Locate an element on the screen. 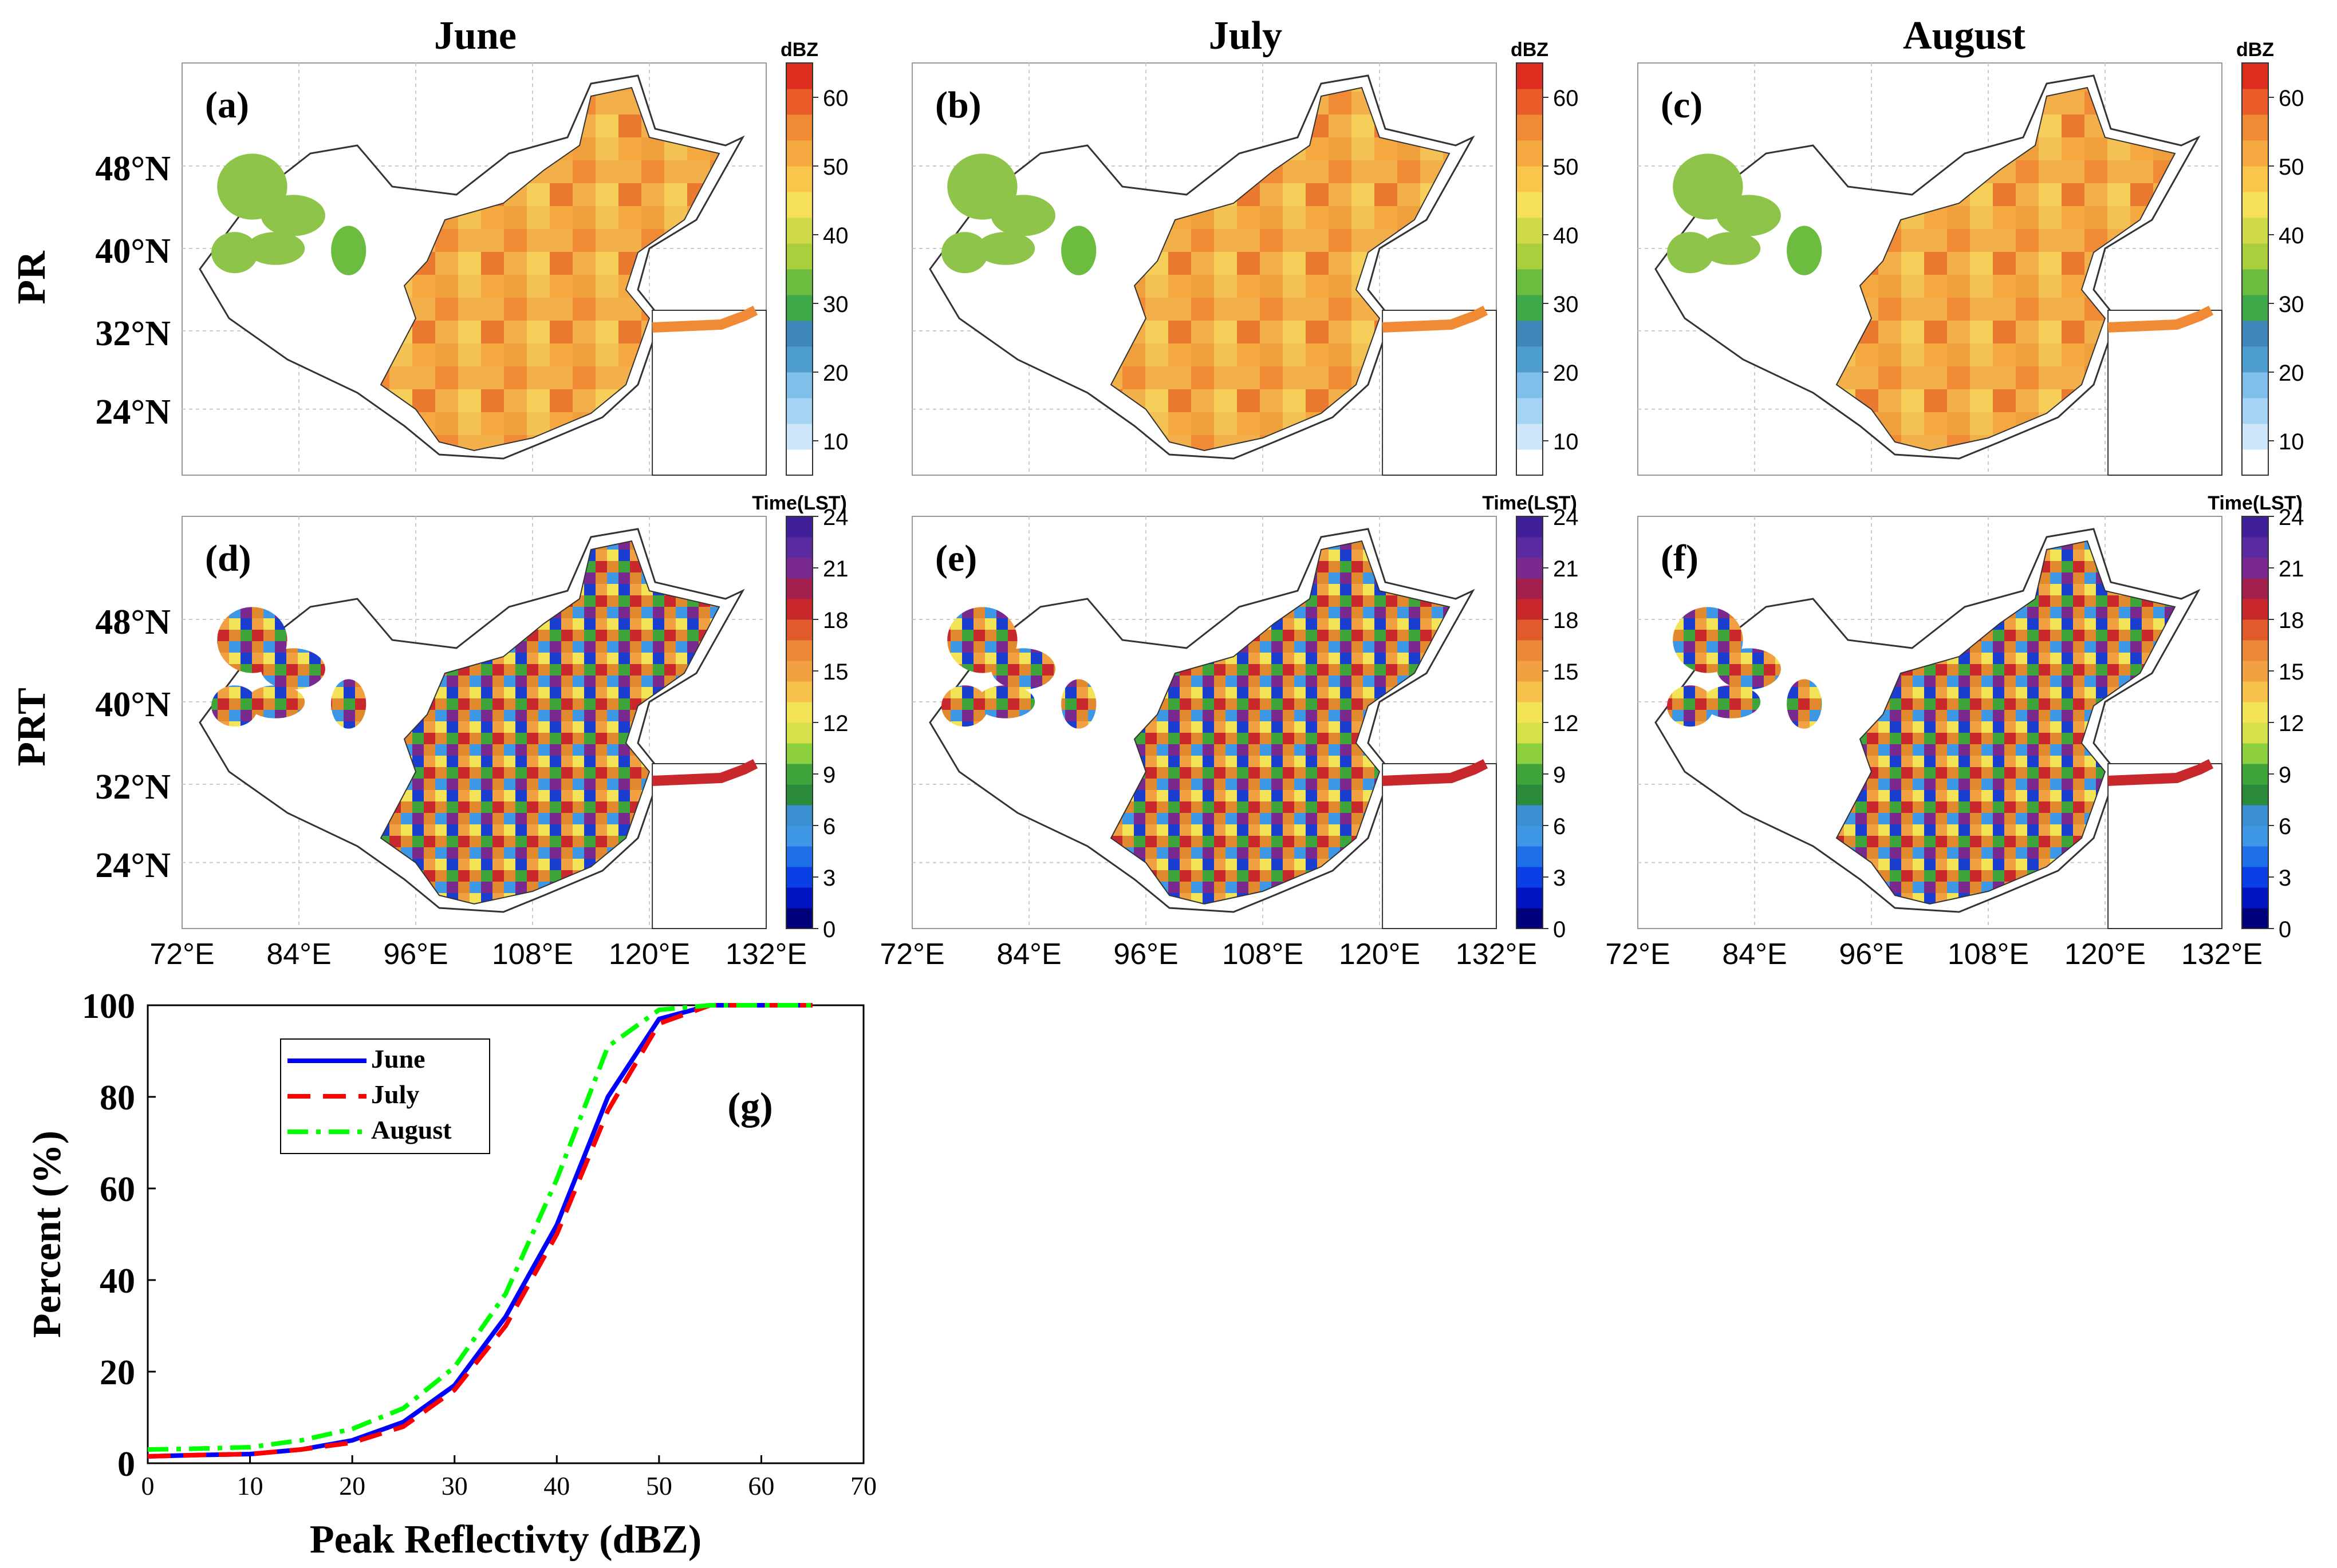  lat-tick-label: 40°N is located at coordinates (133, 704).